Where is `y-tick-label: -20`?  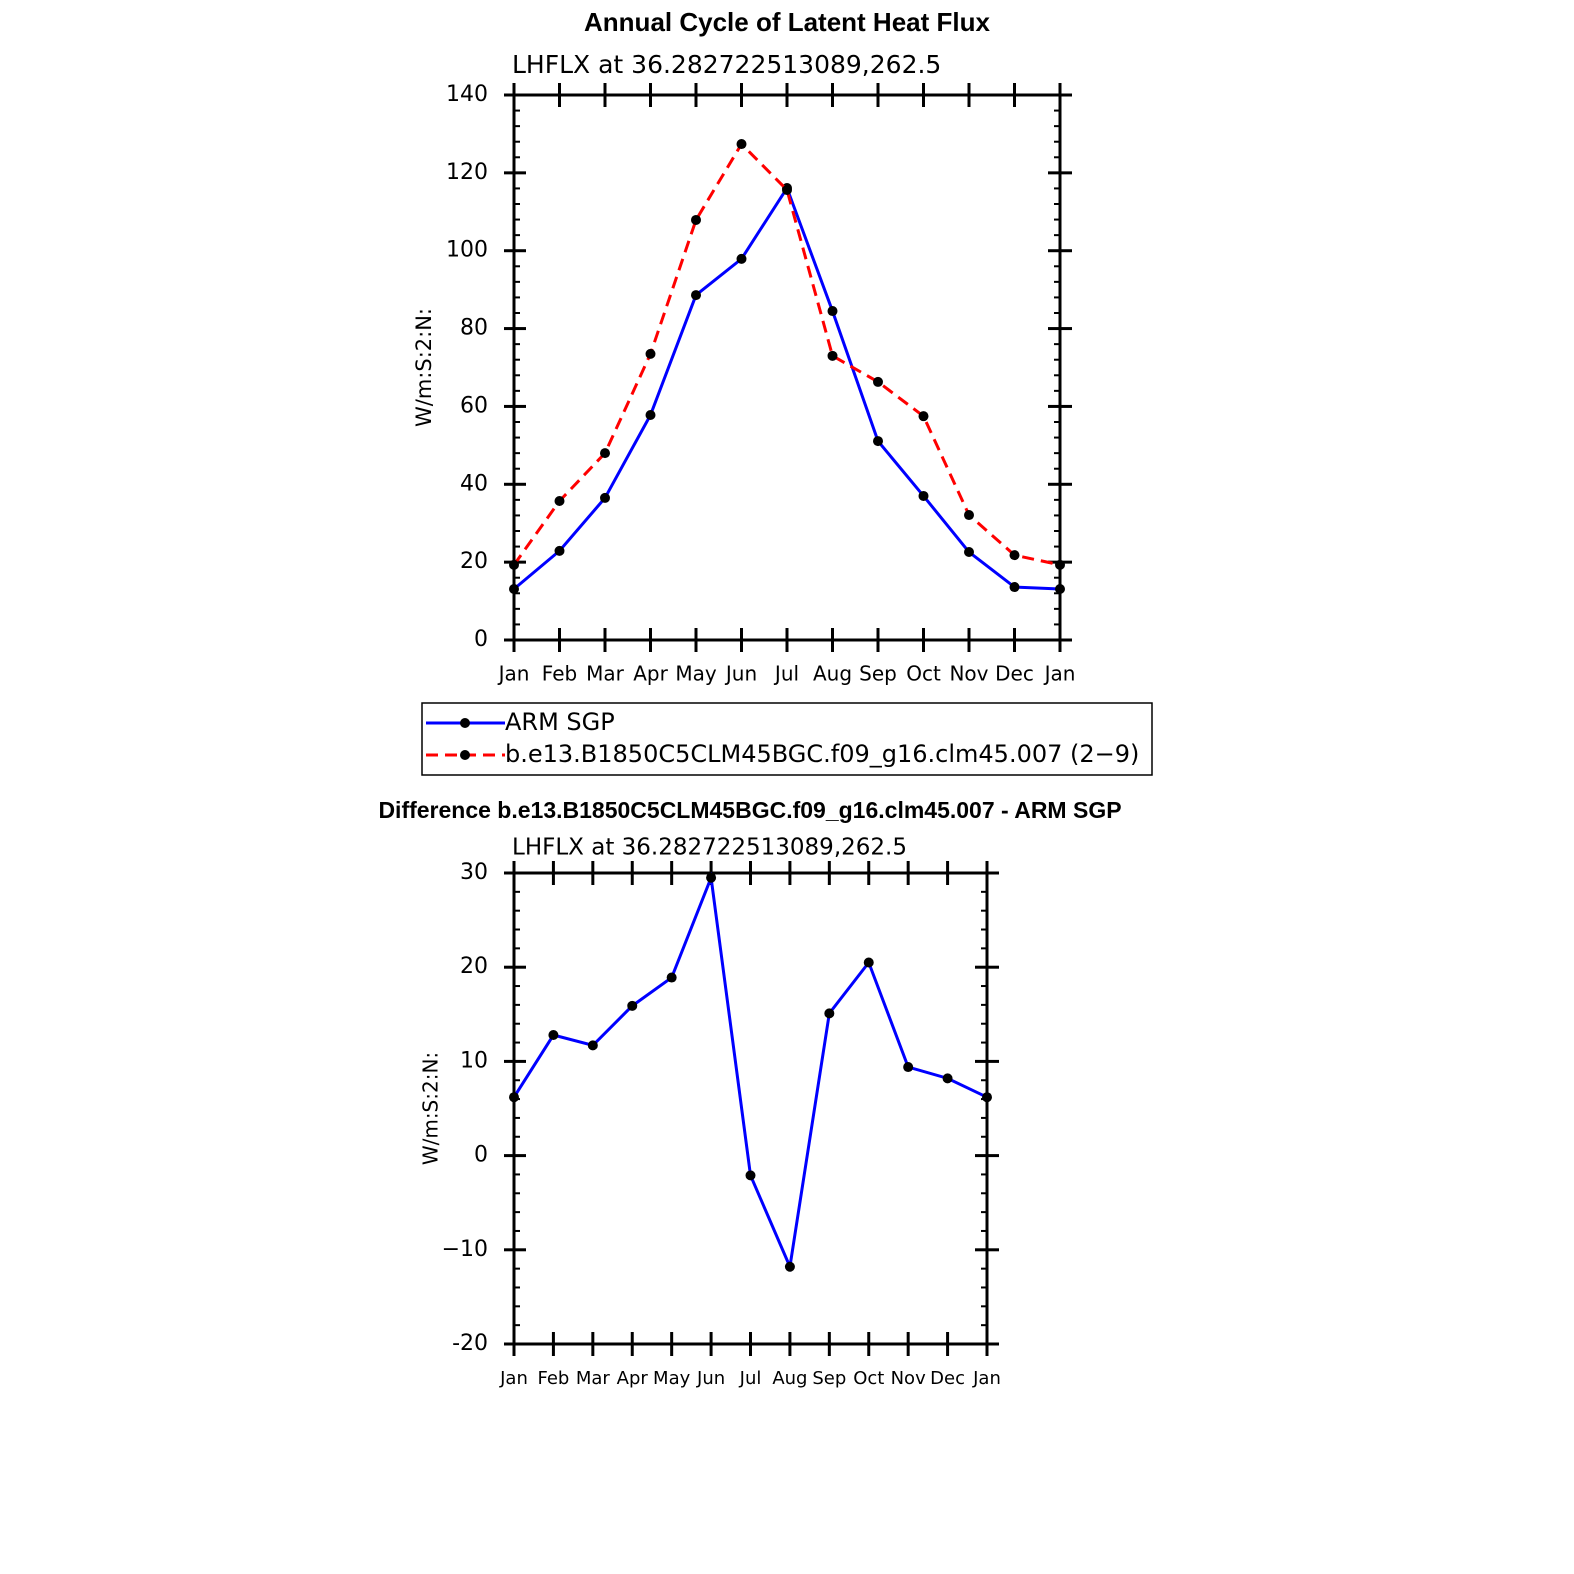 y-tick-label: -20 is located at coordinates (470, 1343).